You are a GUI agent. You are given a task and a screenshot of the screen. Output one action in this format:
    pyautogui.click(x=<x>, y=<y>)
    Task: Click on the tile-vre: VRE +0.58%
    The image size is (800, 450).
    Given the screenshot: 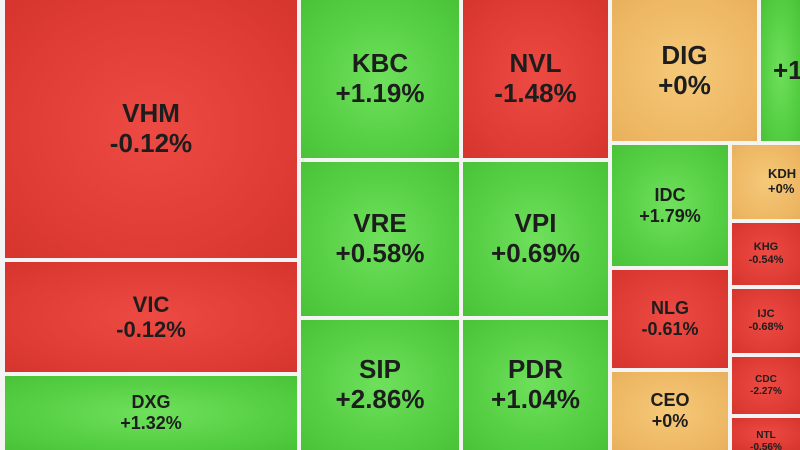 What is the action you would take?
    pyautogui.click(x=380, y=239)
    